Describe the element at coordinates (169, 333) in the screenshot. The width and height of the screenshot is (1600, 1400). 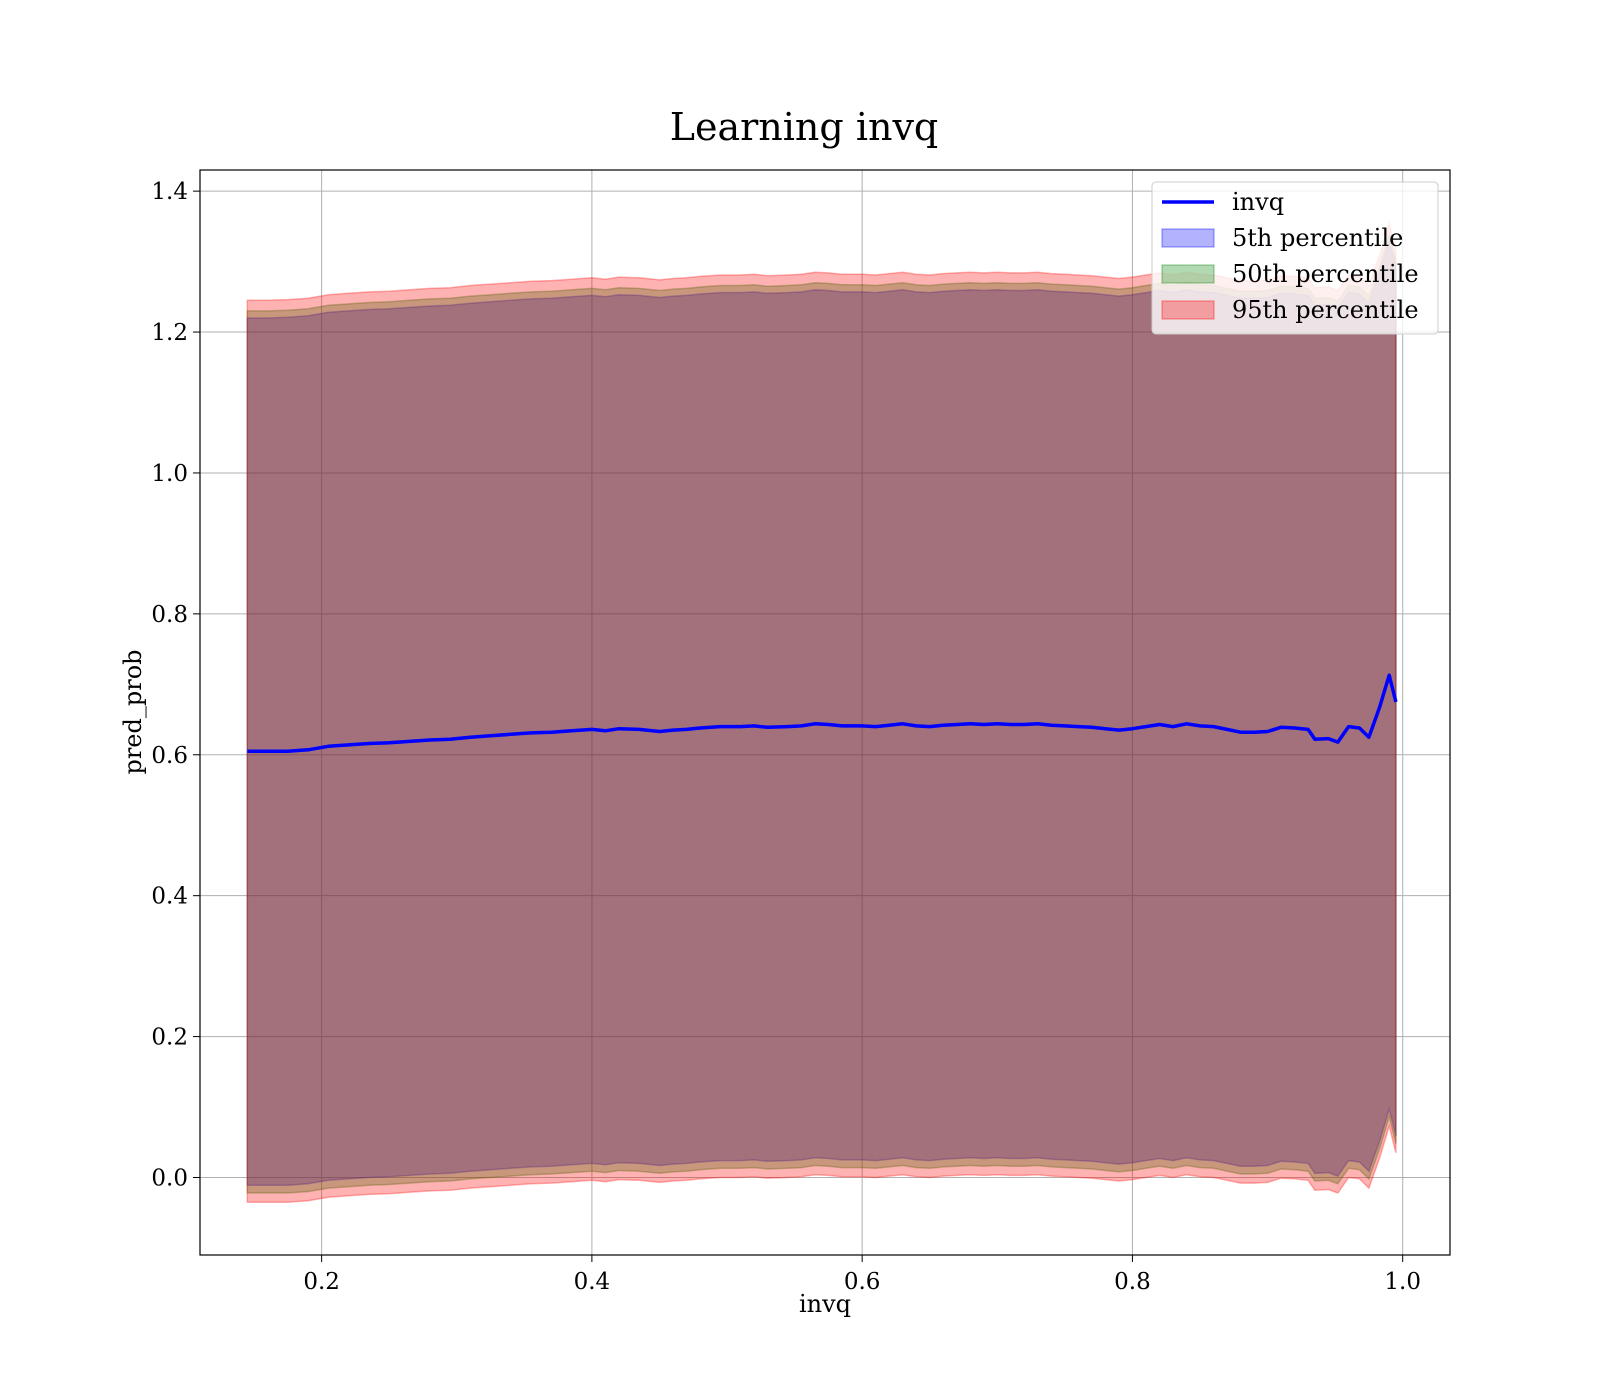
I see `y-tick-label: 1.2` at that location.